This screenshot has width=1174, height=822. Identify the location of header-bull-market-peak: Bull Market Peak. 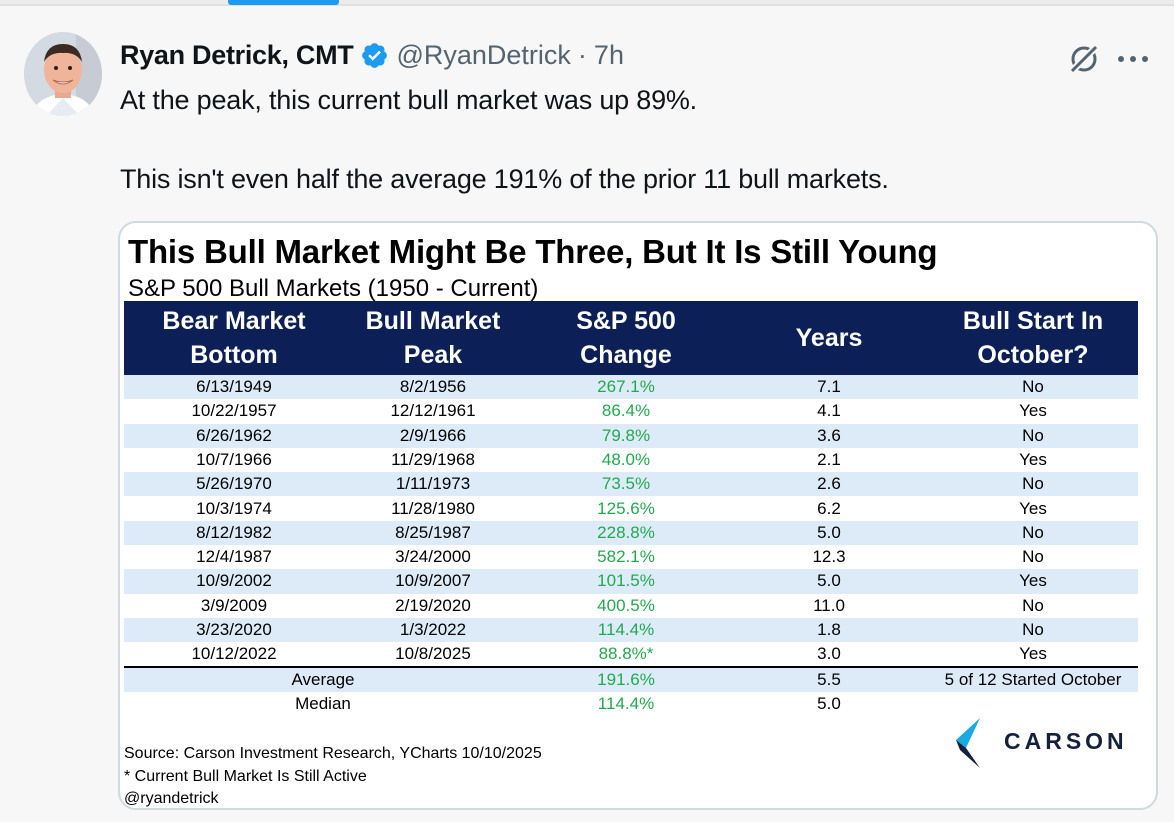
(433, 338).